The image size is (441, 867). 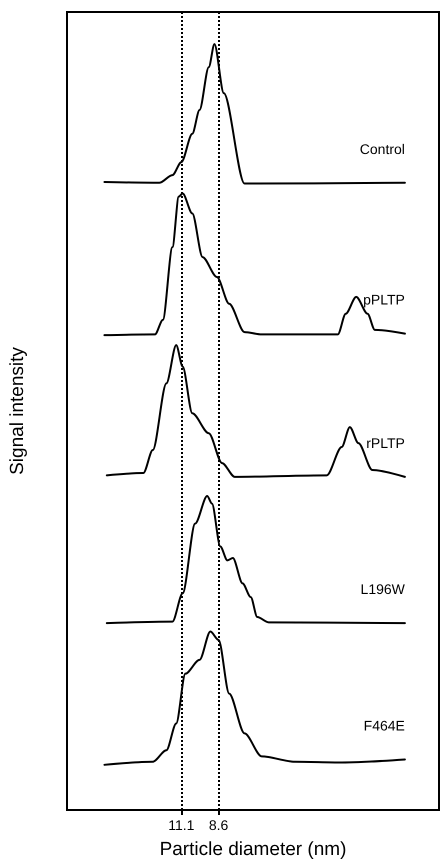 What do you see at coordinates (382, 148) in the screenshot?
I see `series-label: Control` at bounding box center [382, 148].